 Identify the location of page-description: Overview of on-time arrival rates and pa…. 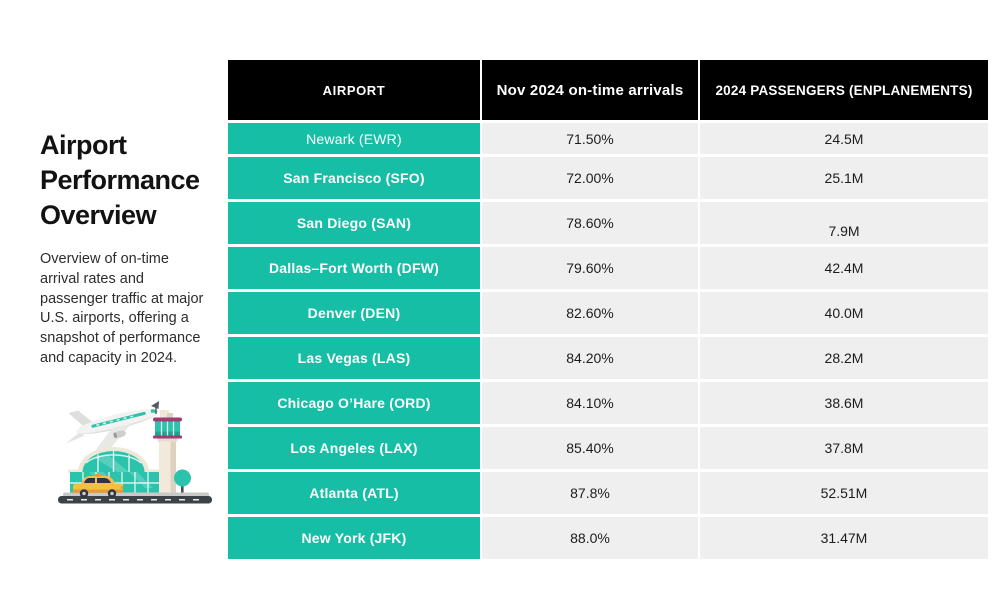
(134, 309).